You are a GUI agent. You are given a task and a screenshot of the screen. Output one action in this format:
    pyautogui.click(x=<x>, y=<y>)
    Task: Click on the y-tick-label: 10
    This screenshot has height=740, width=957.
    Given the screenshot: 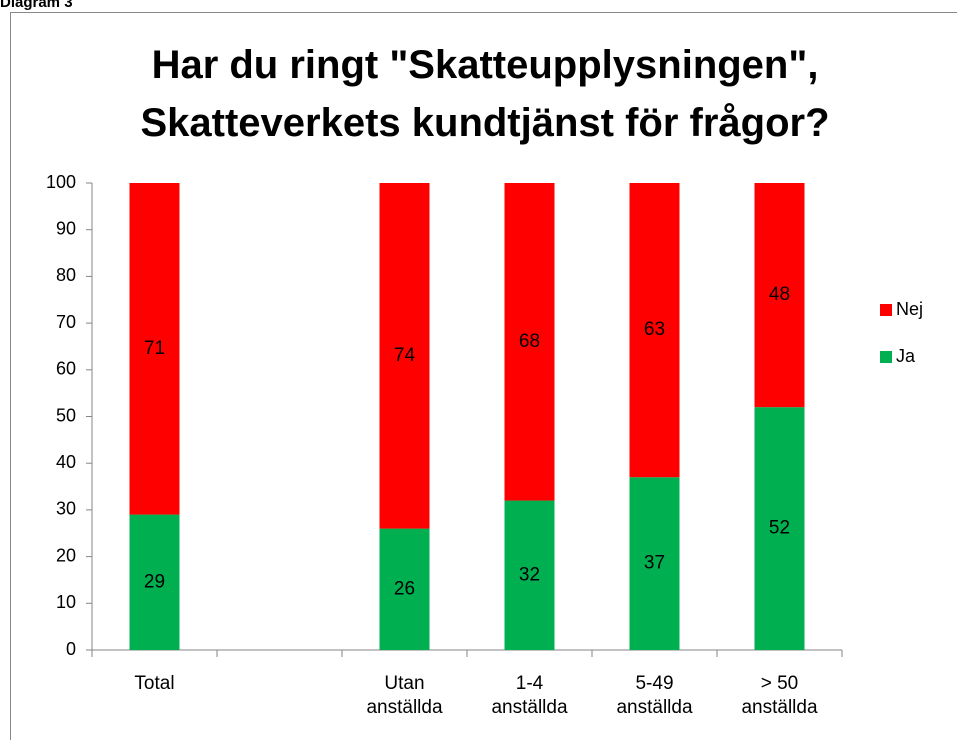 What is the action you would take?
    pyautogui.click(x=66, y=602)
    